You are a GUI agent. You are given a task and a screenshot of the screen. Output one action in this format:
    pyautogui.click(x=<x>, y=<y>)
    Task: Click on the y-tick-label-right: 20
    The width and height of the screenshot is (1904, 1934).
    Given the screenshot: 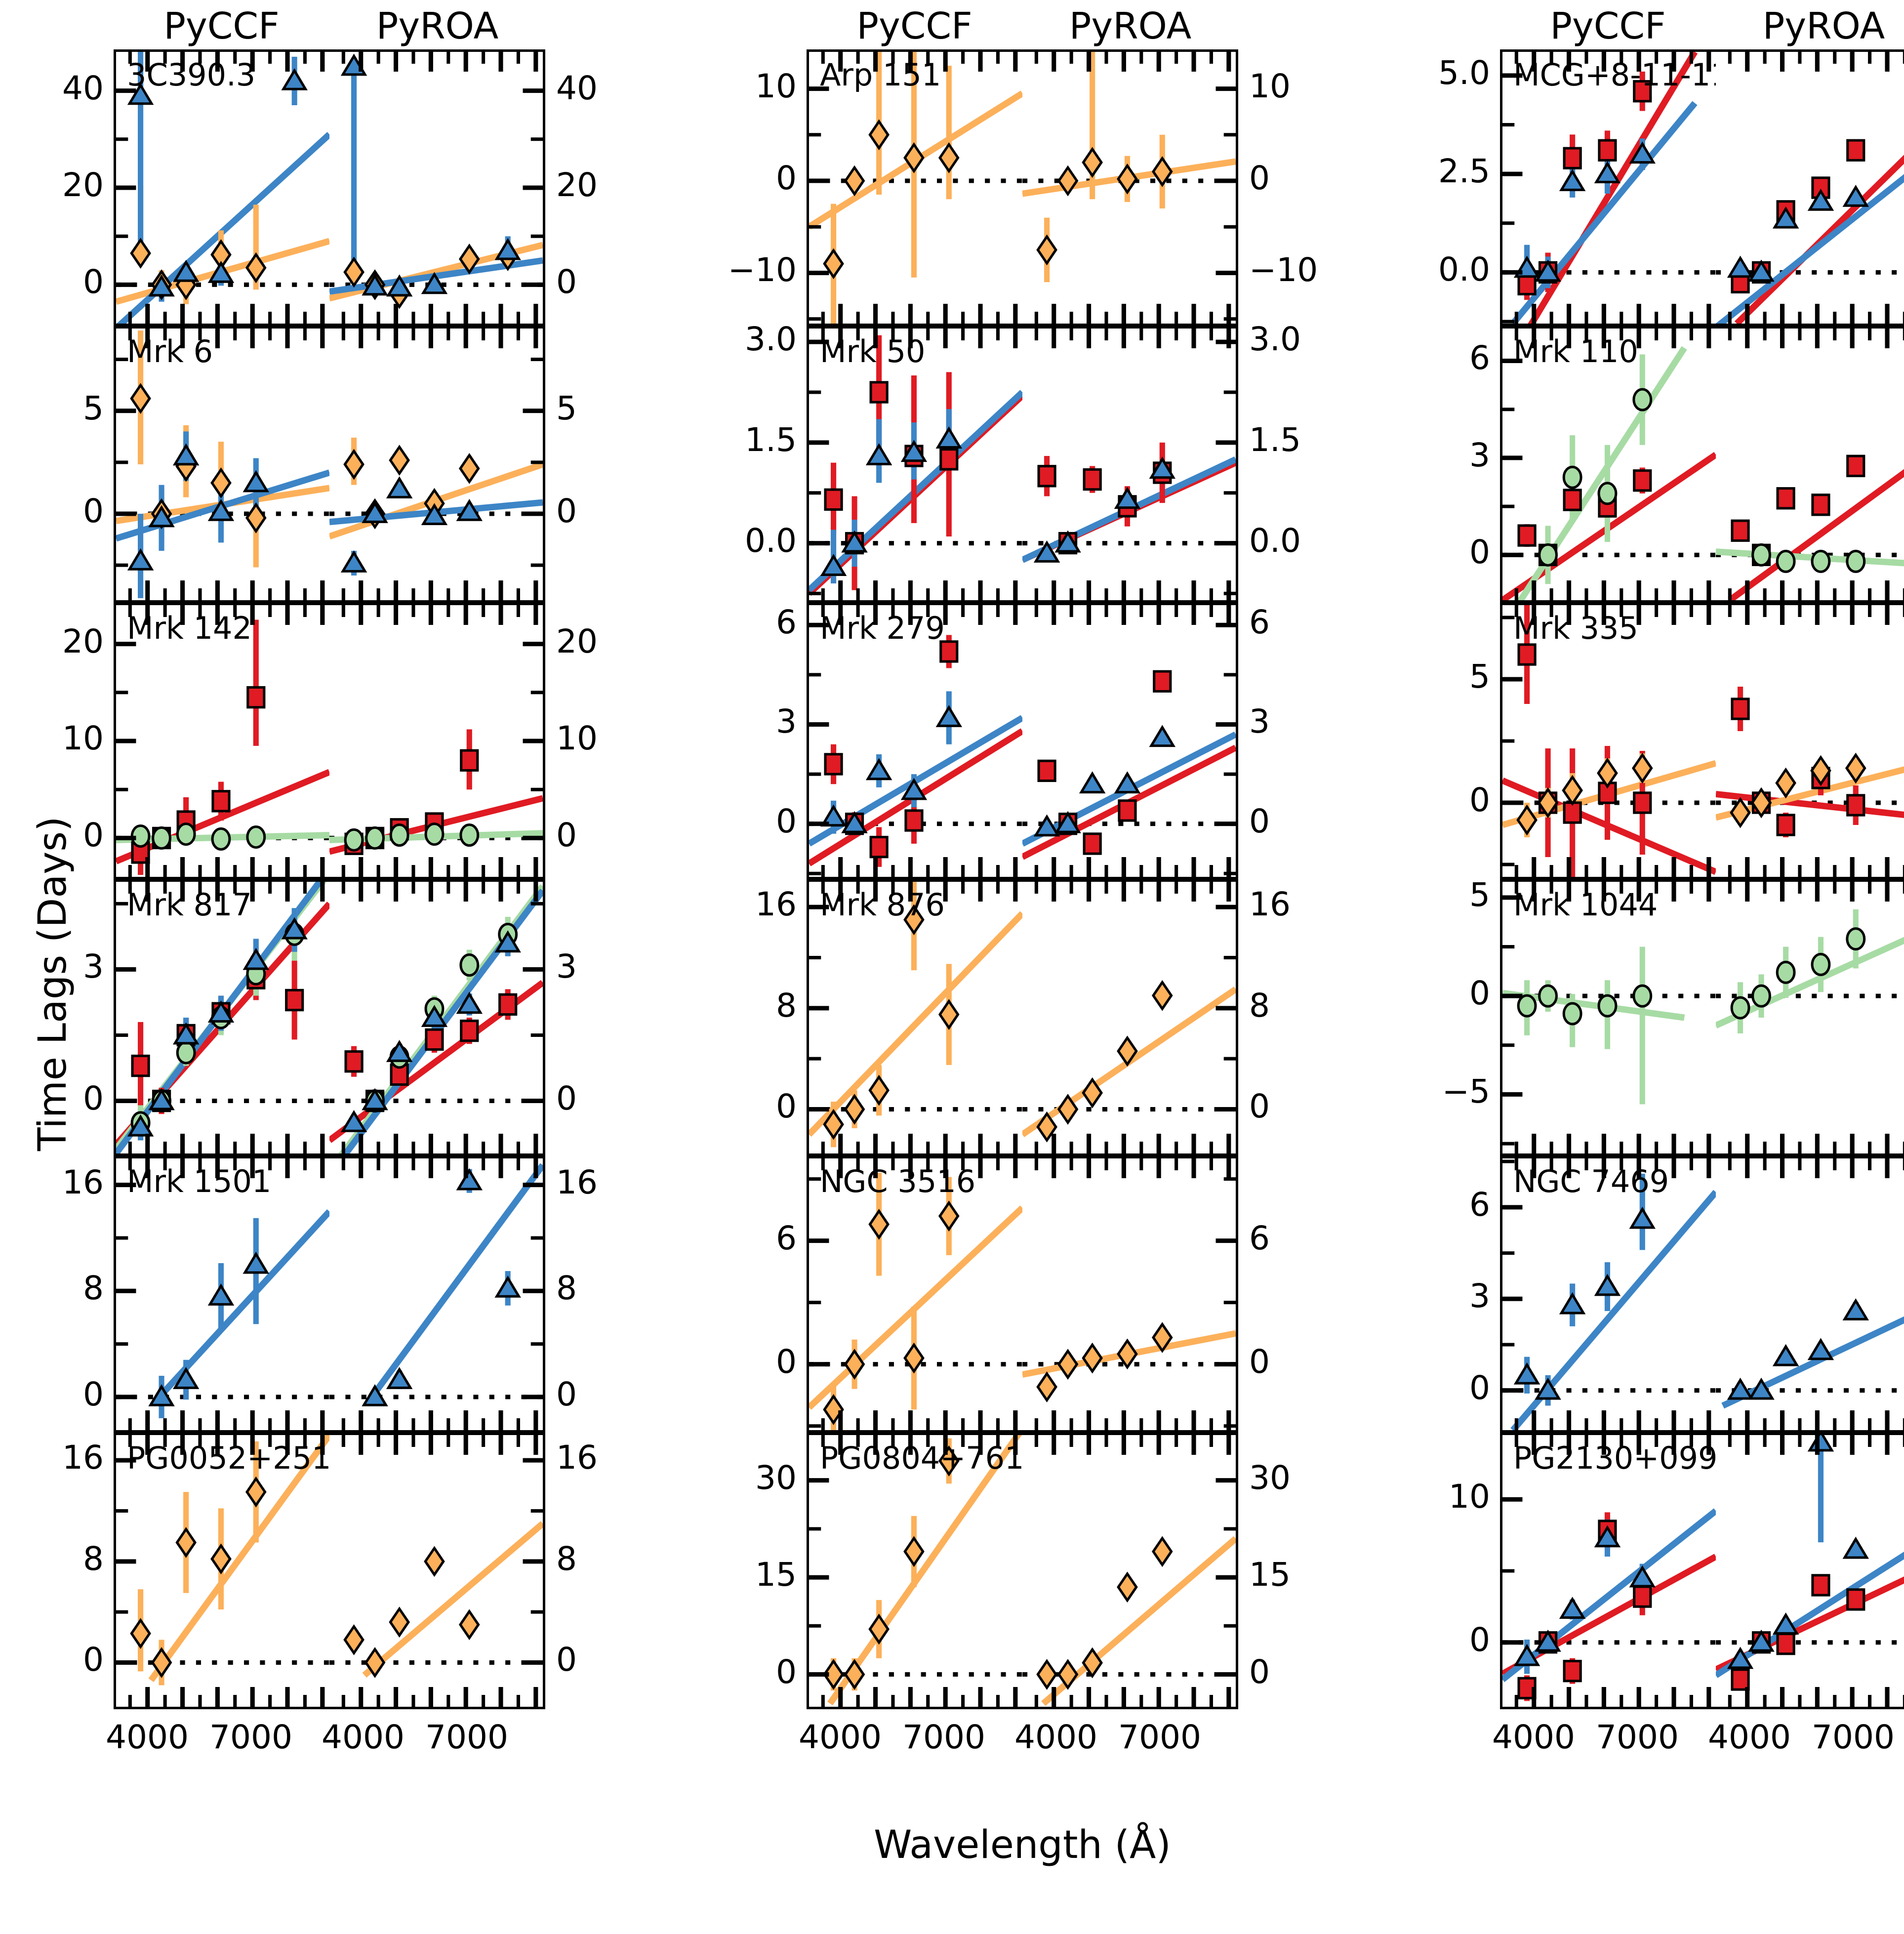 What is the action you would take?
    pyautogui.click(x=577, y=641)
    